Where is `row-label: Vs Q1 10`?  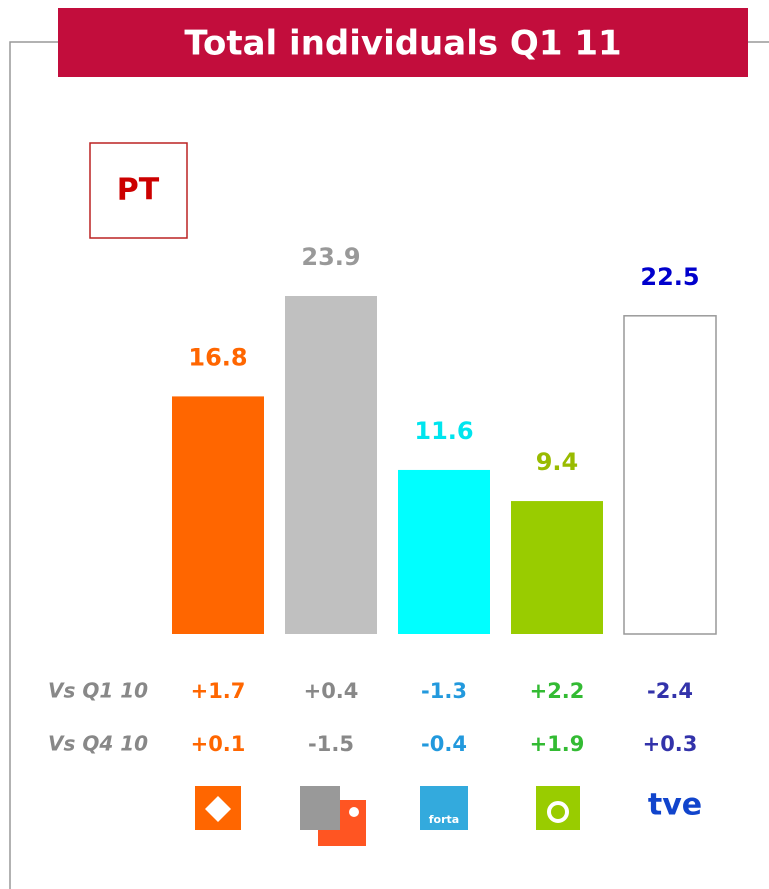
row-label: Vs Q1 10 is located at coordinates (98, 691).